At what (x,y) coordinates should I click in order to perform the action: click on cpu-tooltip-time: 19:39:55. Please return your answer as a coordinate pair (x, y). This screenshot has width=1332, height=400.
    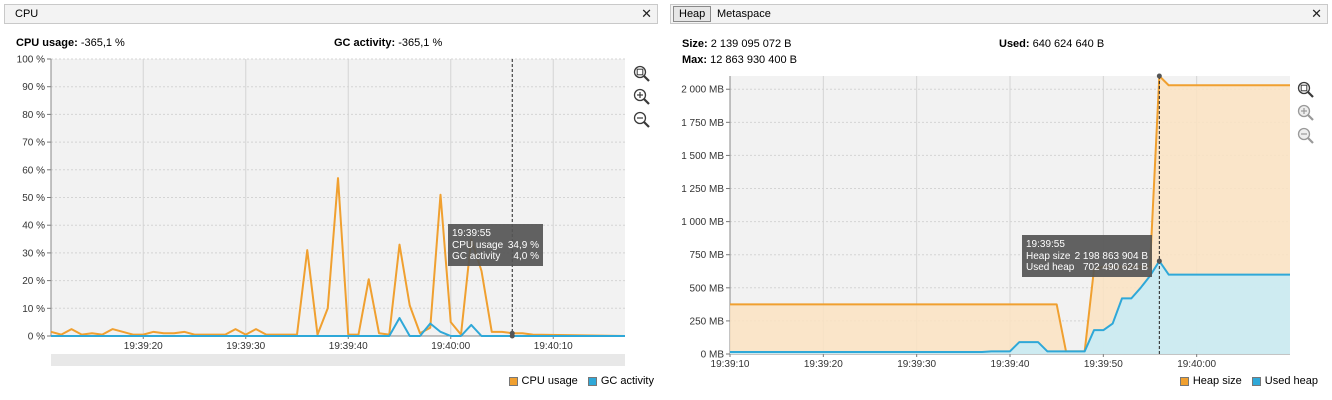
    Looking at the image, I should click on (471, 233).